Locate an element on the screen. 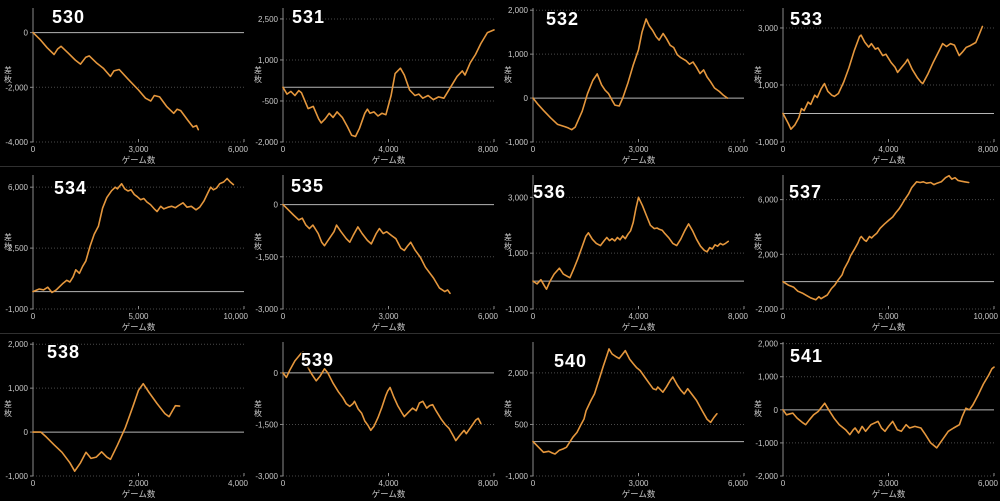  chart-title: 532 is located at coordinates (563, 19).